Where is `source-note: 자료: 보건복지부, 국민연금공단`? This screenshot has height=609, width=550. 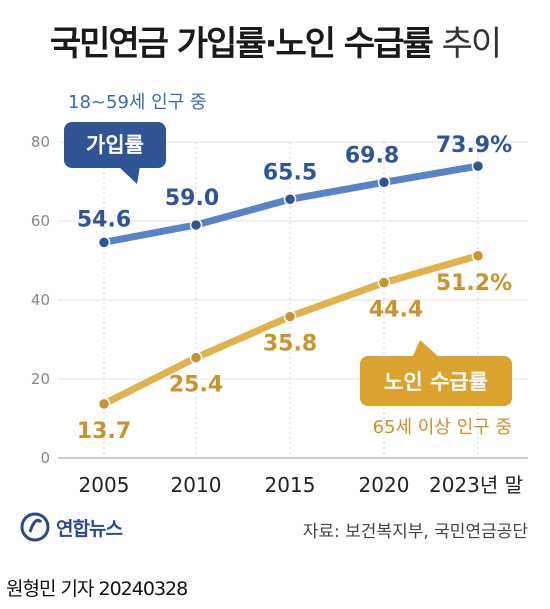
source-note: 자료: 보건복지부, 국민연금공단 is located at coordinates (415, 532).